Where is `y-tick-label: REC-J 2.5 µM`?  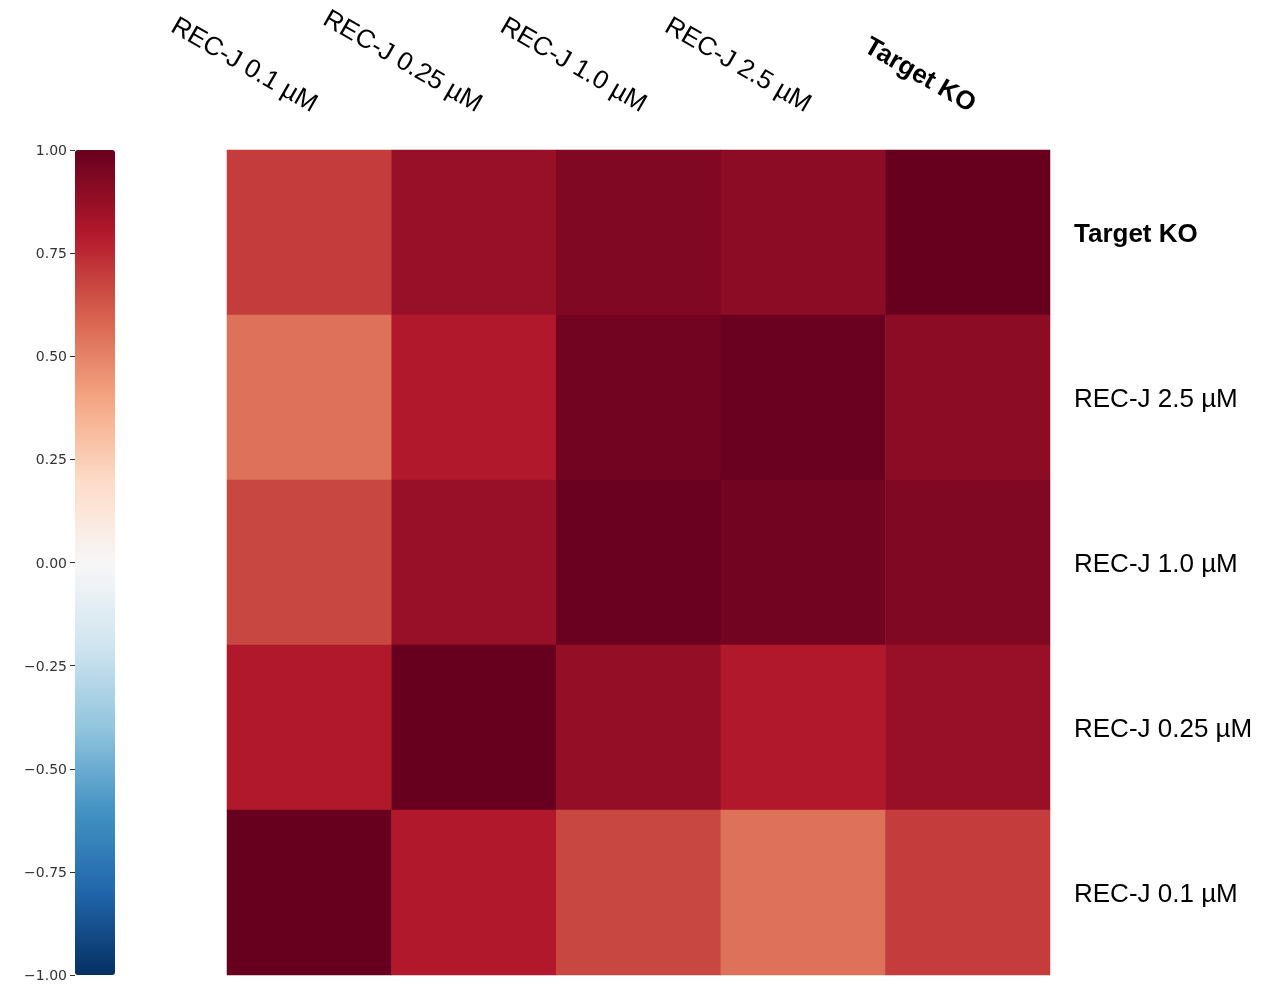 y-tick-label: REC-J 2.5 µM is located at coordinates (1156, 397).